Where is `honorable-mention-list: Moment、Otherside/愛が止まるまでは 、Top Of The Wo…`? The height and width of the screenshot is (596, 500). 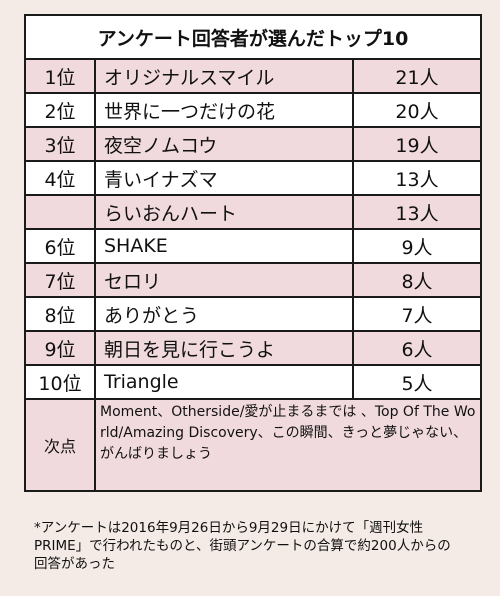
honorable-mention-list: Moment、Otherside/愛が止まるまでは 、Top Of The Wo… is located at coordinates (288, 445).